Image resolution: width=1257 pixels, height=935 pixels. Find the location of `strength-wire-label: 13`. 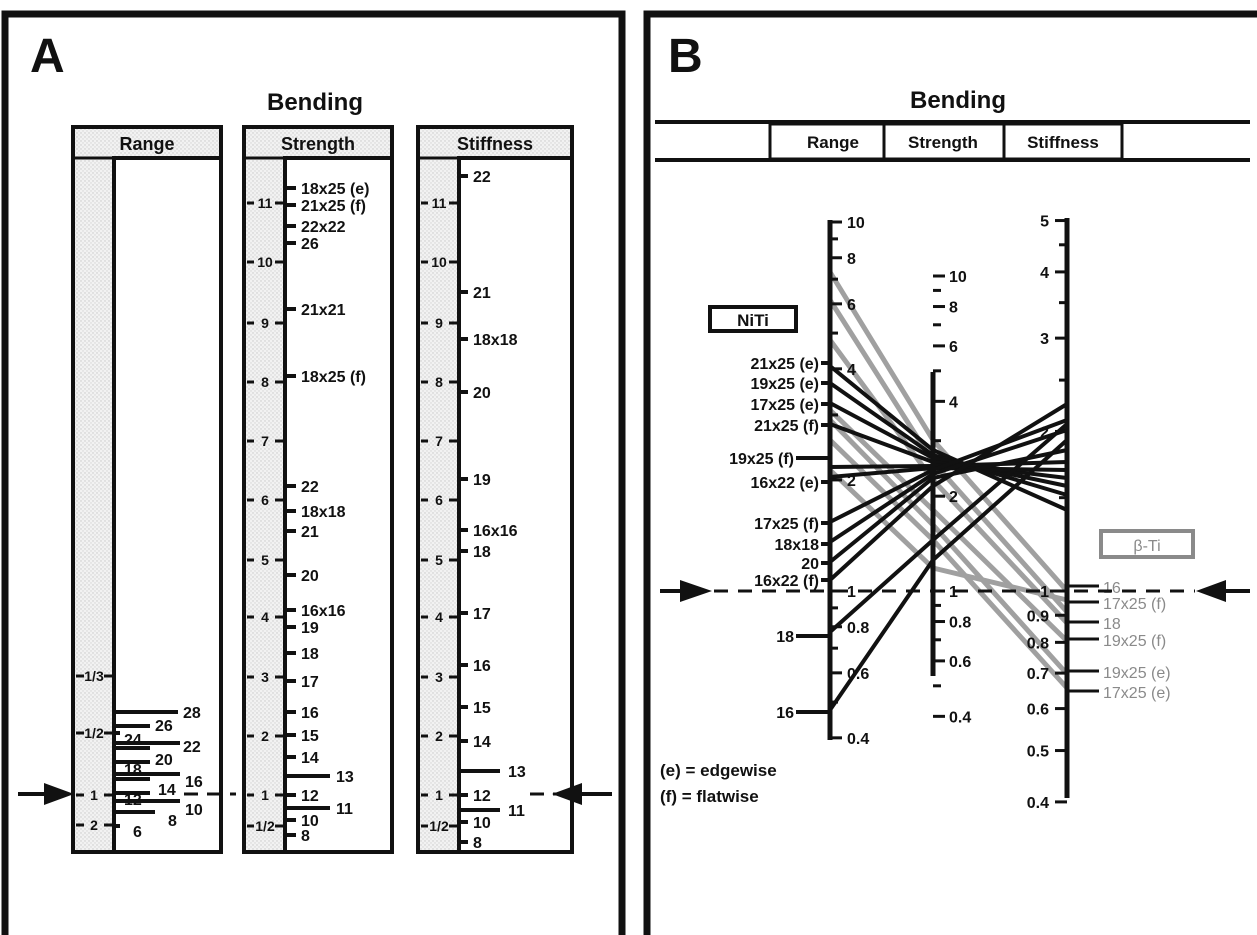

strength-wire-label: 13 is located at coordinates (345, 777).